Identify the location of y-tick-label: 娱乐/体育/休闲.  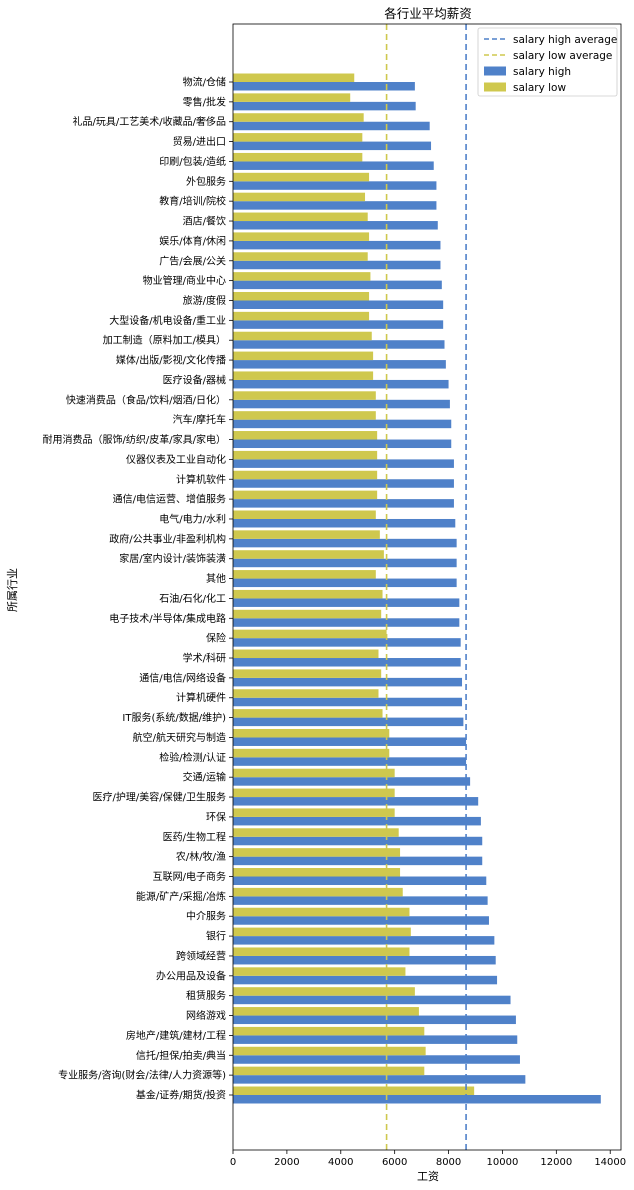
(192, 240).